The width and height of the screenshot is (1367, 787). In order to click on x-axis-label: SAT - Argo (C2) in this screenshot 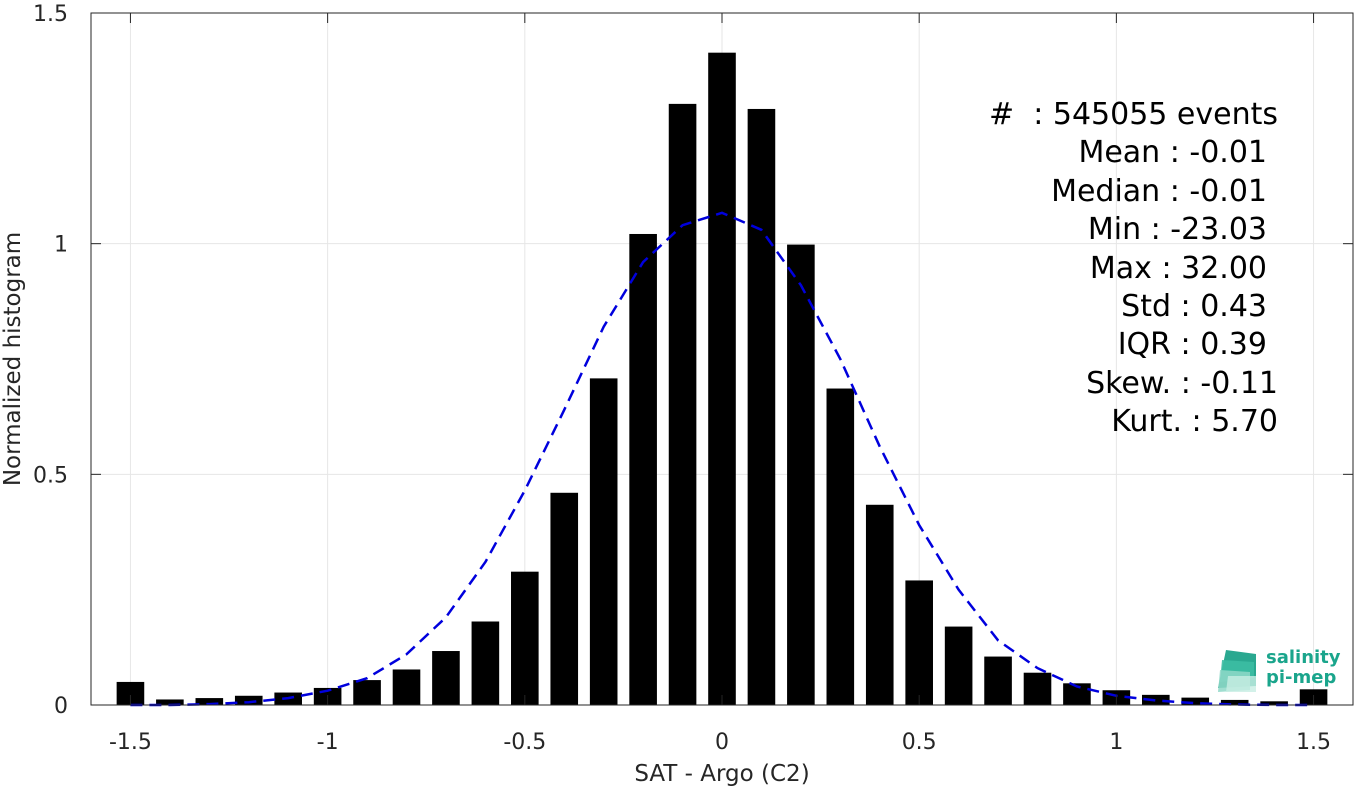, I will do `click(721, 774)`.